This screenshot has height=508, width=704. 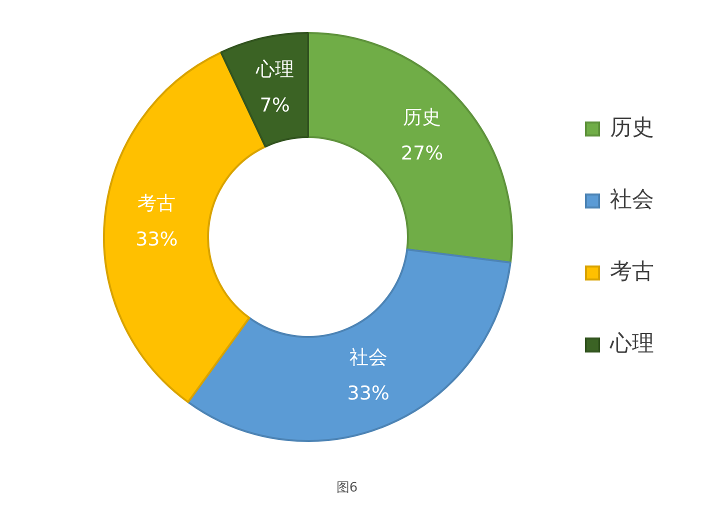 I want to click on legend-label: 历史, so click(x=632, y=128).